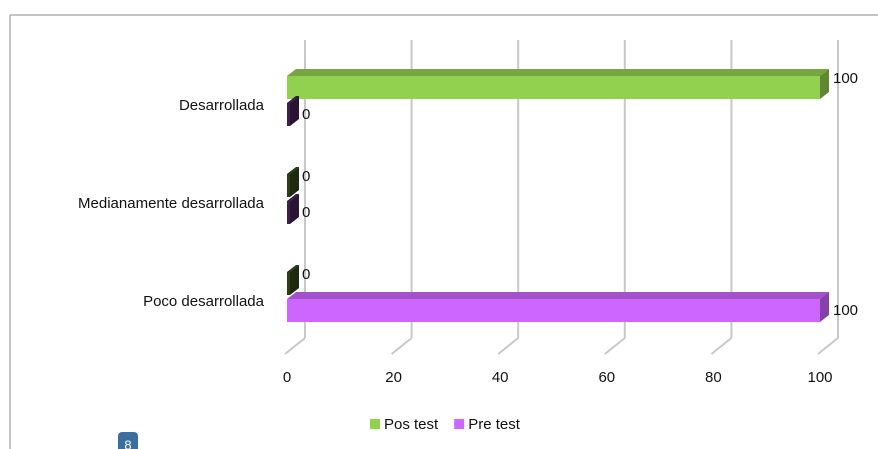 The width and height of the screenshot is (878, 449). What do you see at coordinates (393, 377) in the screenshot?
I see `x-tick-label: 20` at bounding box center [393, 377].